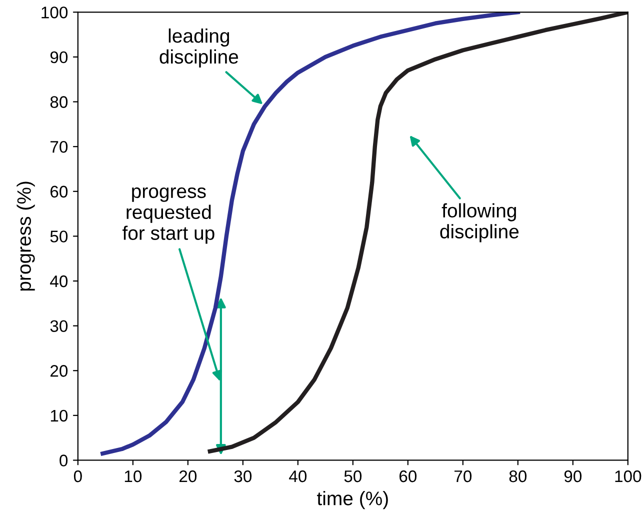  What do you see at coordinates (59, 326) in the screenshot?
I see `y-tick-label: 30` at bounding box center [59, 326].